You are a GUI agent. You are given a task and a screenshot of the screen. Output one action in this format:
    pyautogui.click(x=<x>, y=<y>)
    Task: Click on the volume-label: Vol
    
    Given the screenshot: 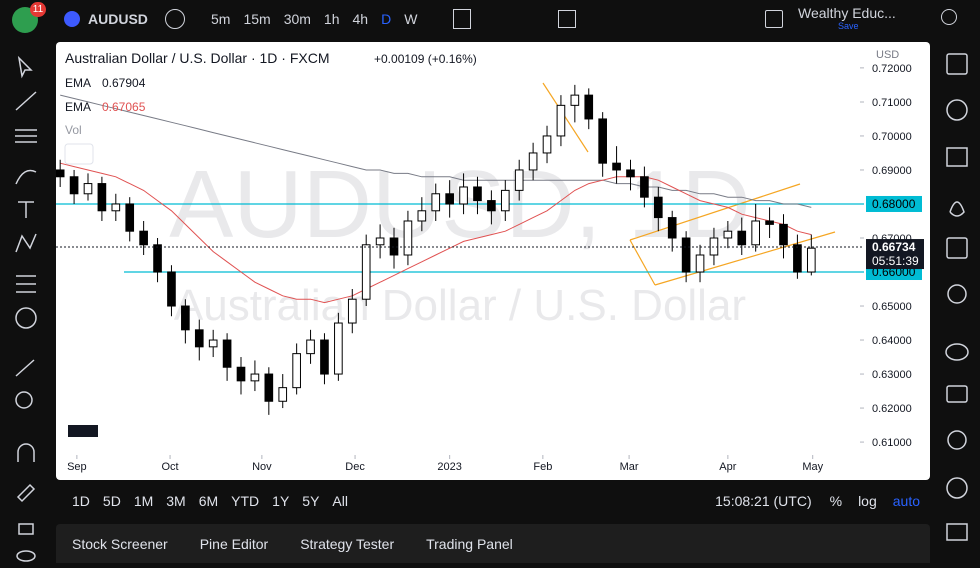 What is the action you would take?
    pyautogui.click(x=73, y=130)
    